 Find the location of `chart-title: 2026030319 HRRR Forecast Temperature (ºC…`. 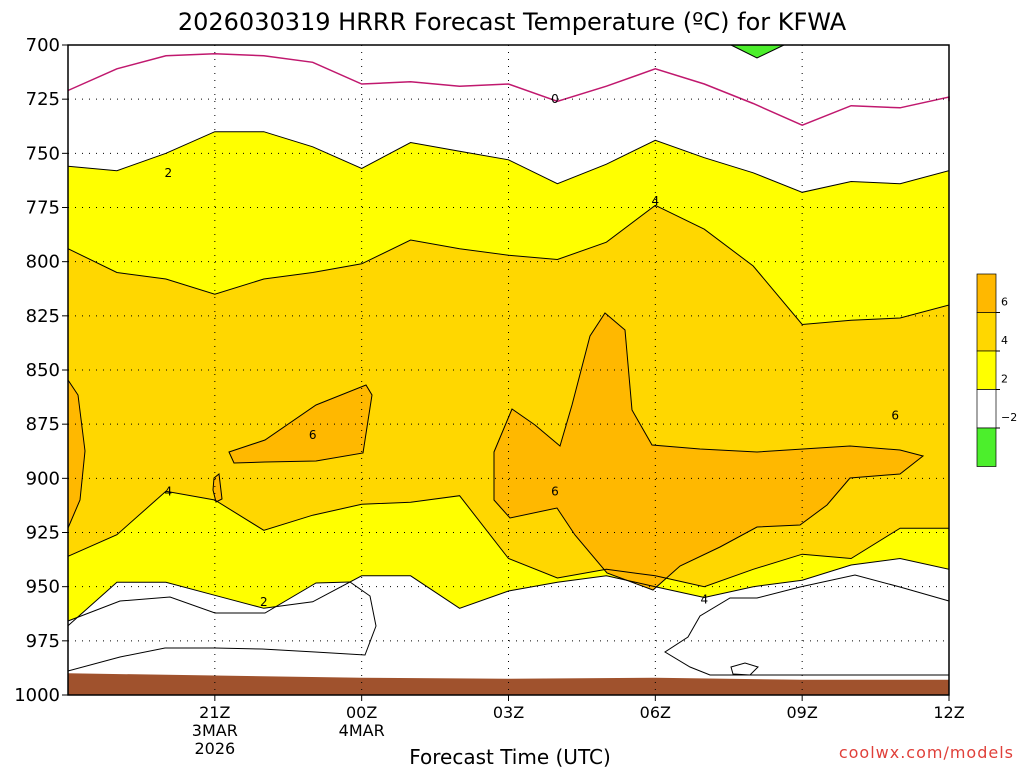

chart-title: 2026030319 HRRR Forecast Temperature (ºC… is located at coordinates (512, 22).